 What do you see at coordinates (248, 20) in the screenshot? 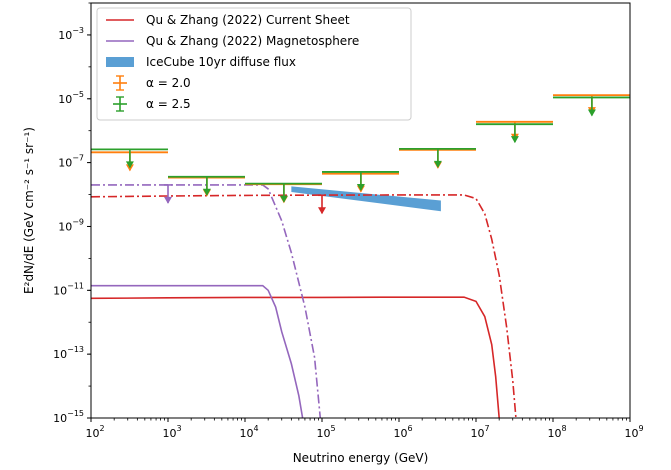
I see `legend-label: Qu & Zhang (2022) Current Sheet` at bounding box center [248, 20].